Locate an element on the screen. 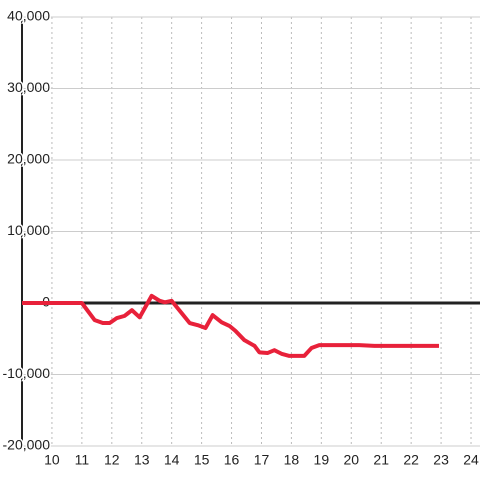  x-tick-label: 14 is located at coordinates (172, 460).